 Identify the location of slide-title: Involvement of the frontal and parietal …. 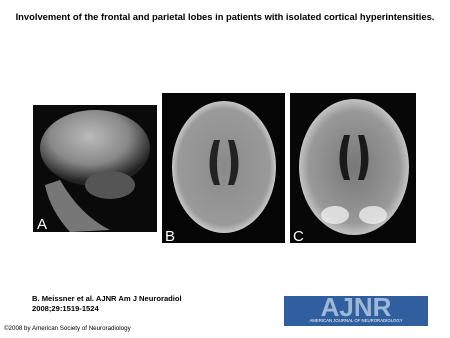
(225, 16).